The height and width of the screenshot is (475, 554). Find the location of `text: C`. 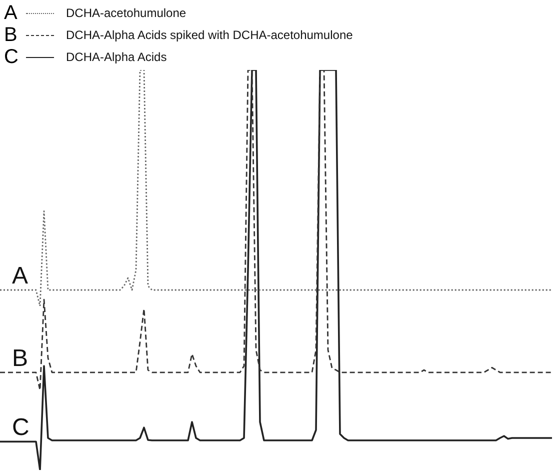

text: C is located at coordinates (11, 57).